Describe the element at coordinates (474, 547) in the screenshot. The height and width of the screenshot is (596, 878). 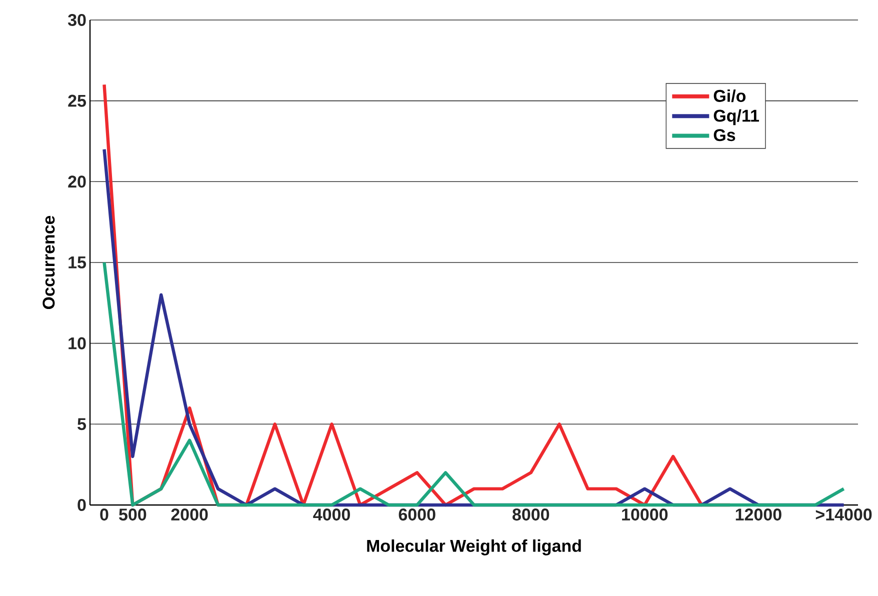
I see `x-axis-title: Molecular Weight of ligand` at that location.